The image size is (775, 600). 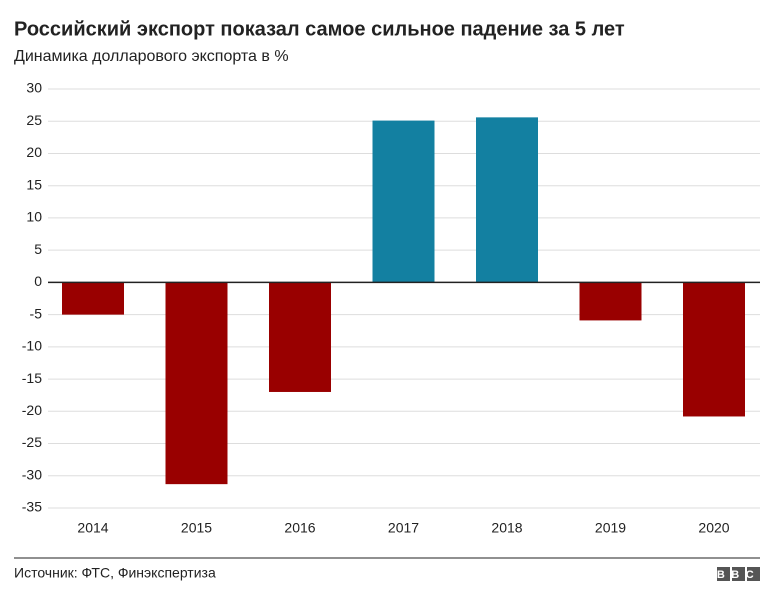 I want to click on y-tick-label: -5, so click(x=36, y=313).